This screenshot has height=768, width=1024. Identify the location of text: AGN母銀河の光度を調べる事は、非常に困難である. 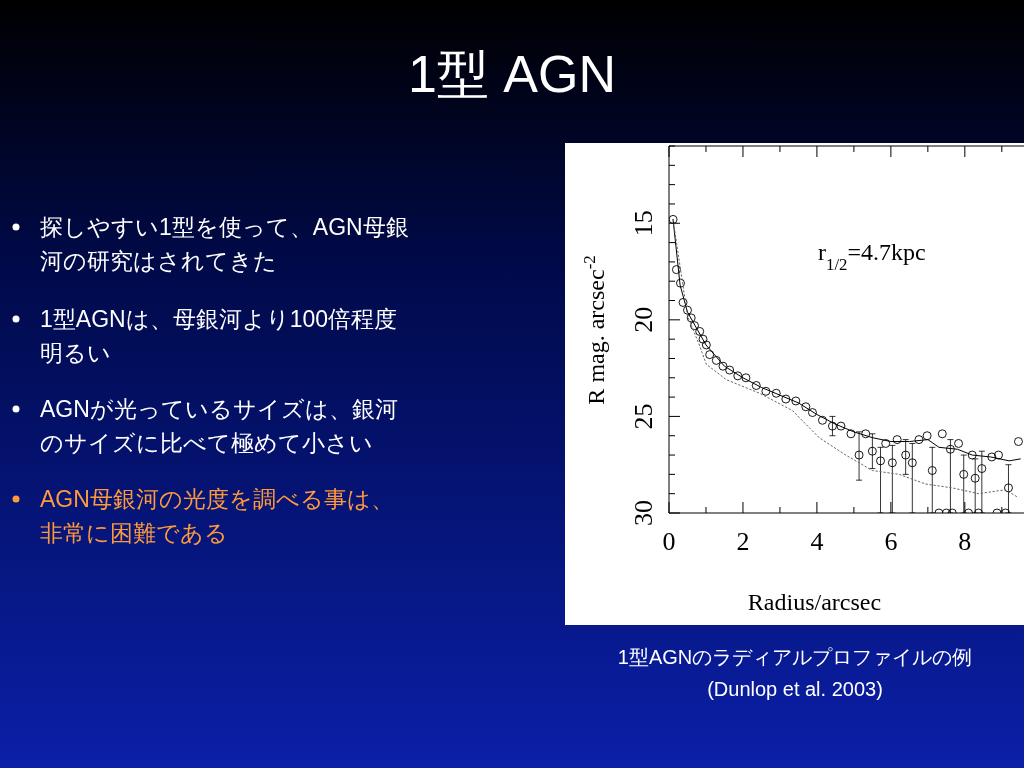
(217, 516).